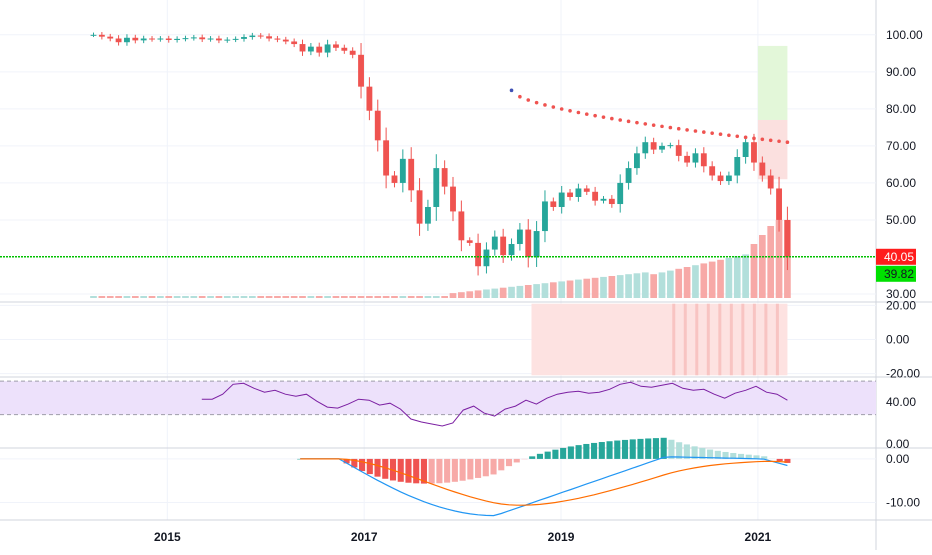 The width and height of the screenshot is (932, 555). What do you see at coordinates (901, 72) in the screenshot?
I see `price-tick-label: 90.00` at bounding box center [901, 72].